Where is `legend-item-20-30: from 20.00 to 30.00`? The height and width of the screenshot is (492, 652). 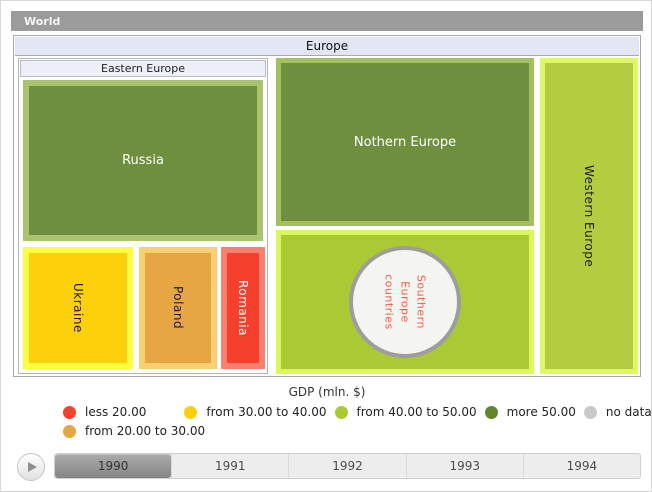 legend-item-20-30: from 20.00 to 30.00 is located at coordinates (134, 431).